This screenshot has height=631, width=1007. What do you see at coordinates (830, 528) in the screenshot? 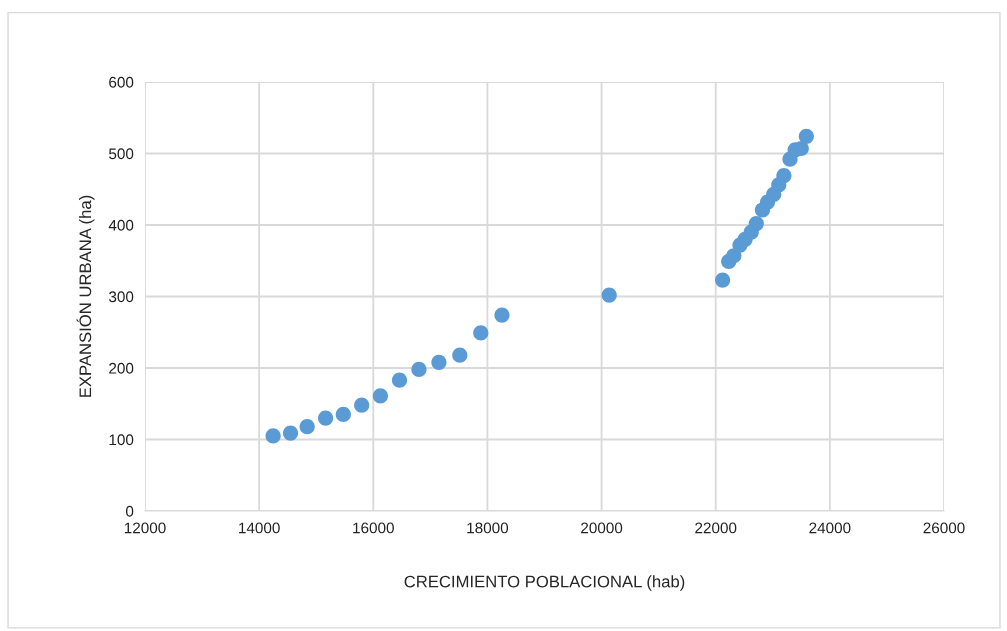
I see `x-tick-label: 24000` at bounding box center [830, 528].